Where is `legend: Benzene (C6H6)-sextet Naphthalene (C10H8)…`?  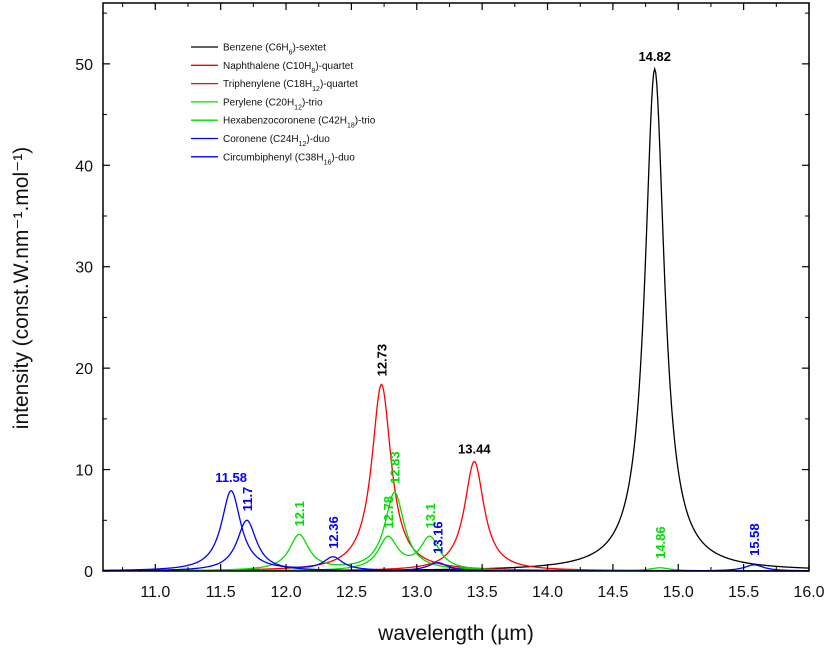
legend: Benzene (C6H6)-sextet Naphthalene (C10H8)… is located at coordinates (283, 104).